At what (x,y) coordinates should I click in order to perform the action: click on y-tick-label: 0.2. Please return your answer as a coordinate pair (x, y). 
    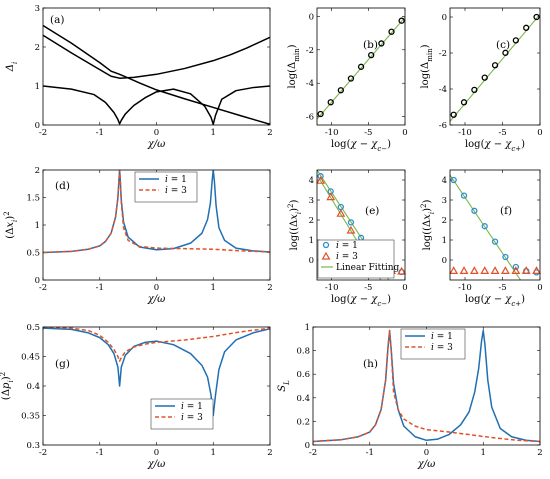
    Looking at the image, I should click on (303, 422).